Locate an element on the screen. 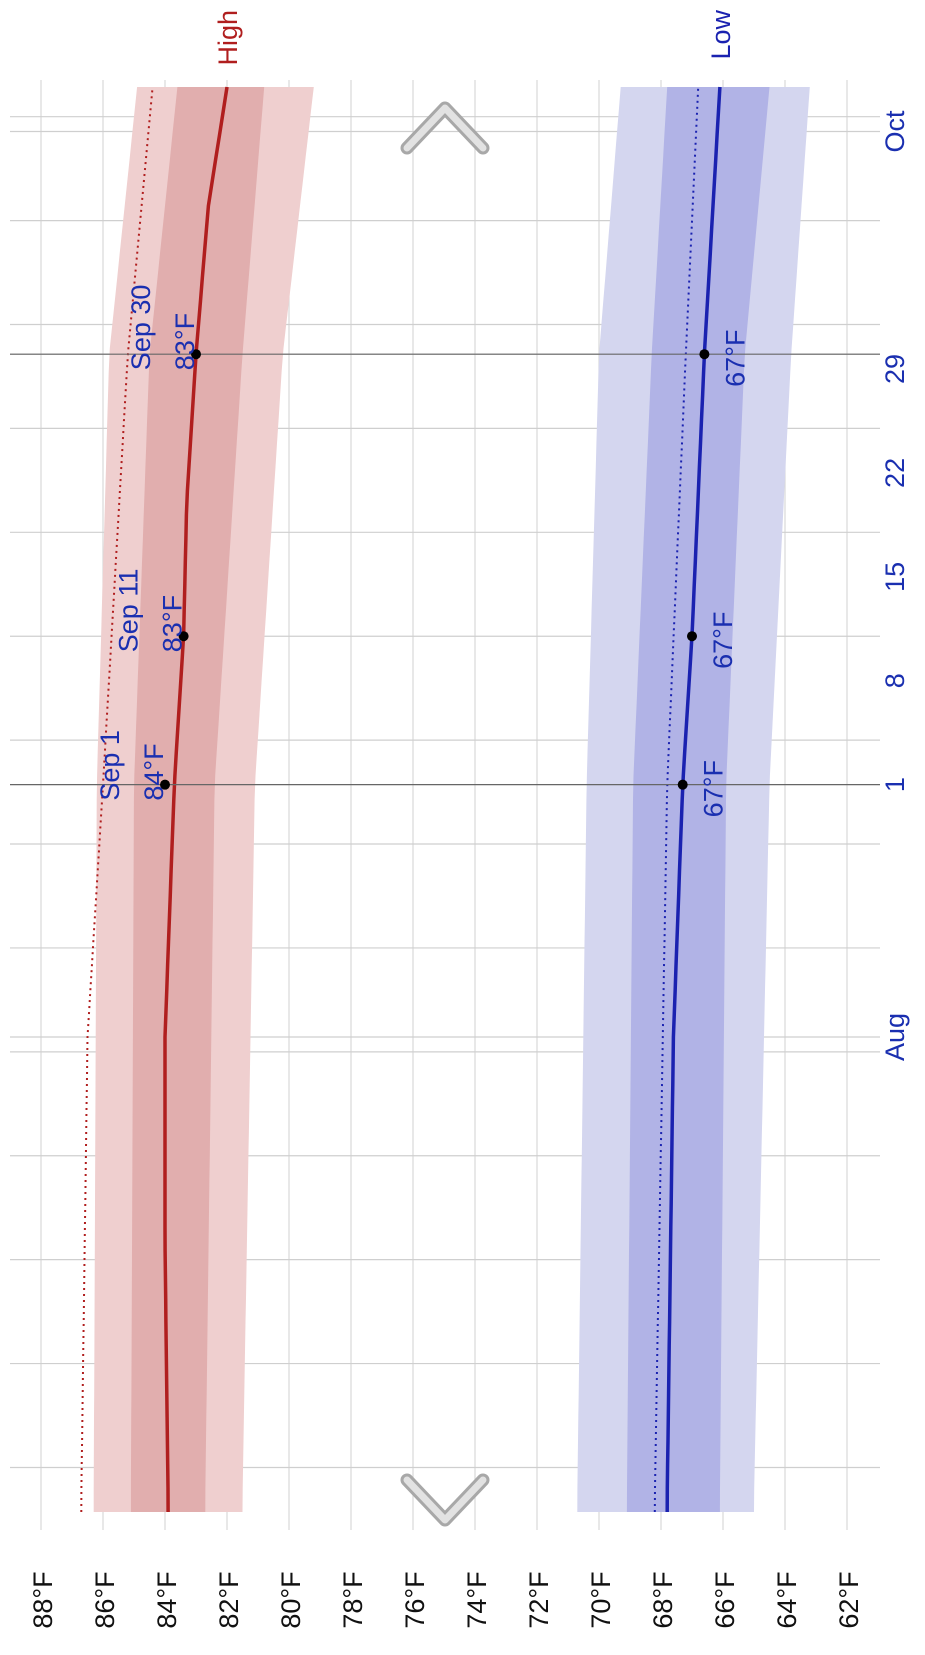 This screenshot has height=1655, width=925. y-tick-label: 70°F is located at coordinates (601, 1599).